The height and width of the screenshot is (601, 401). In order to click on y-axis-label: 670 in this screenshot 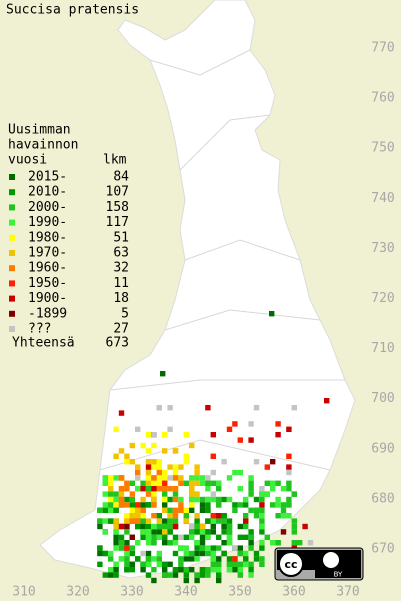, I will do `click(382, 549)`.